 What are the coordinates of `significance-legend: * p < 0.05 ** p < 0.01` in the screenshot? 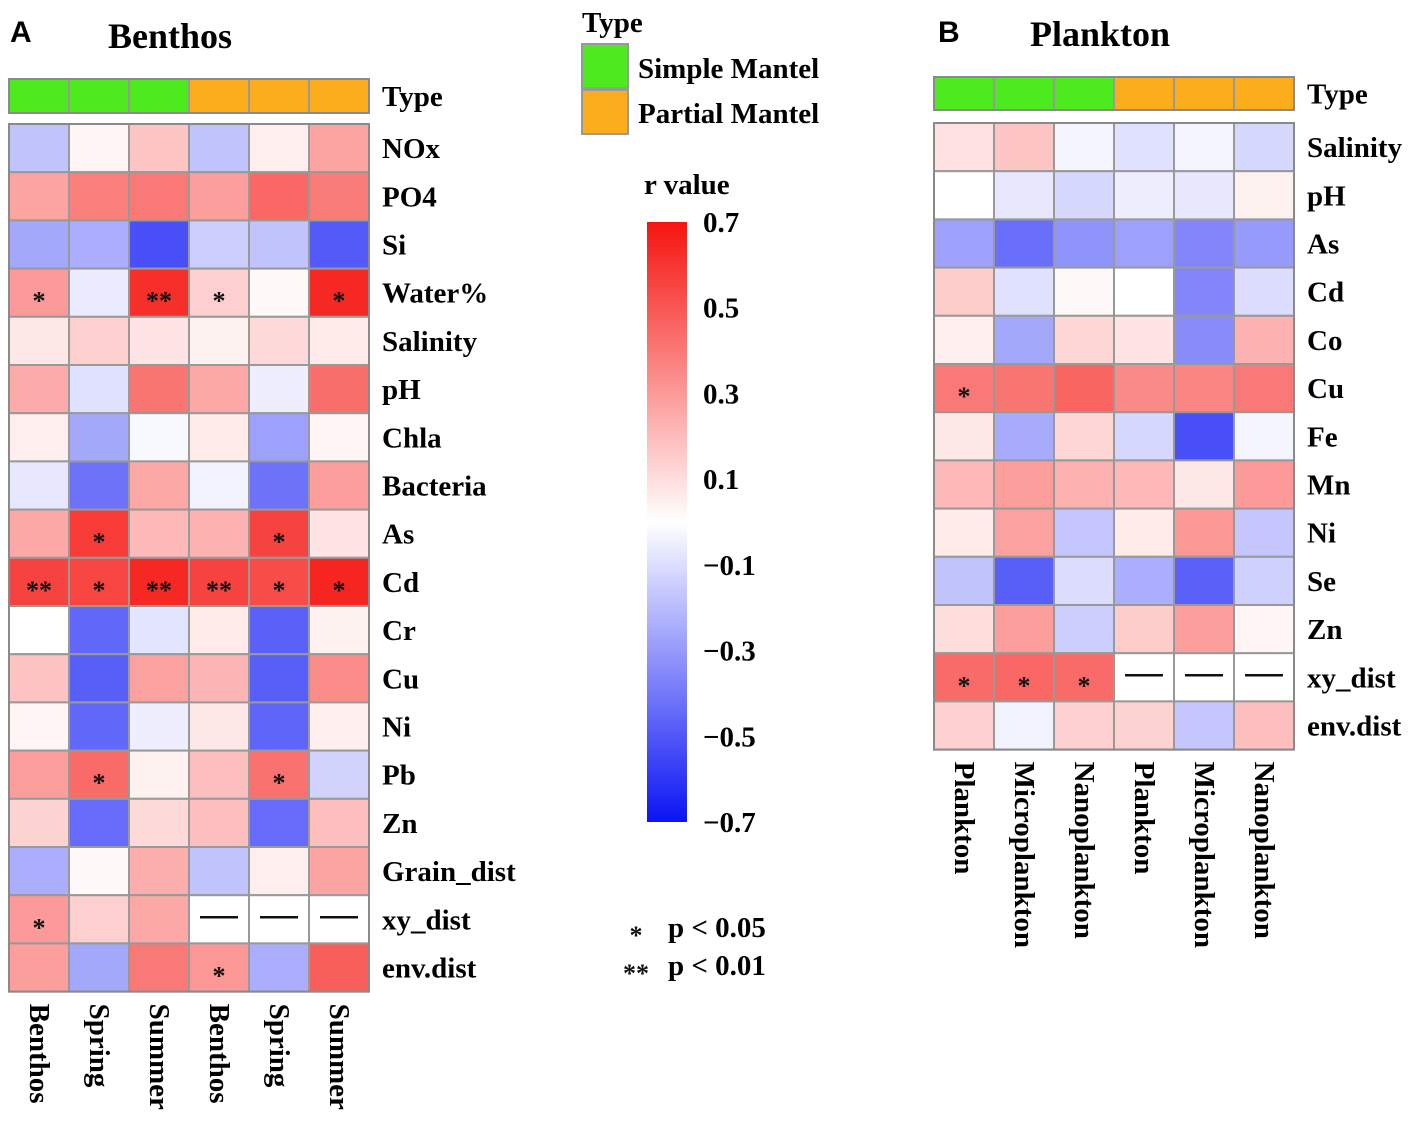 It's located at (694, 950).